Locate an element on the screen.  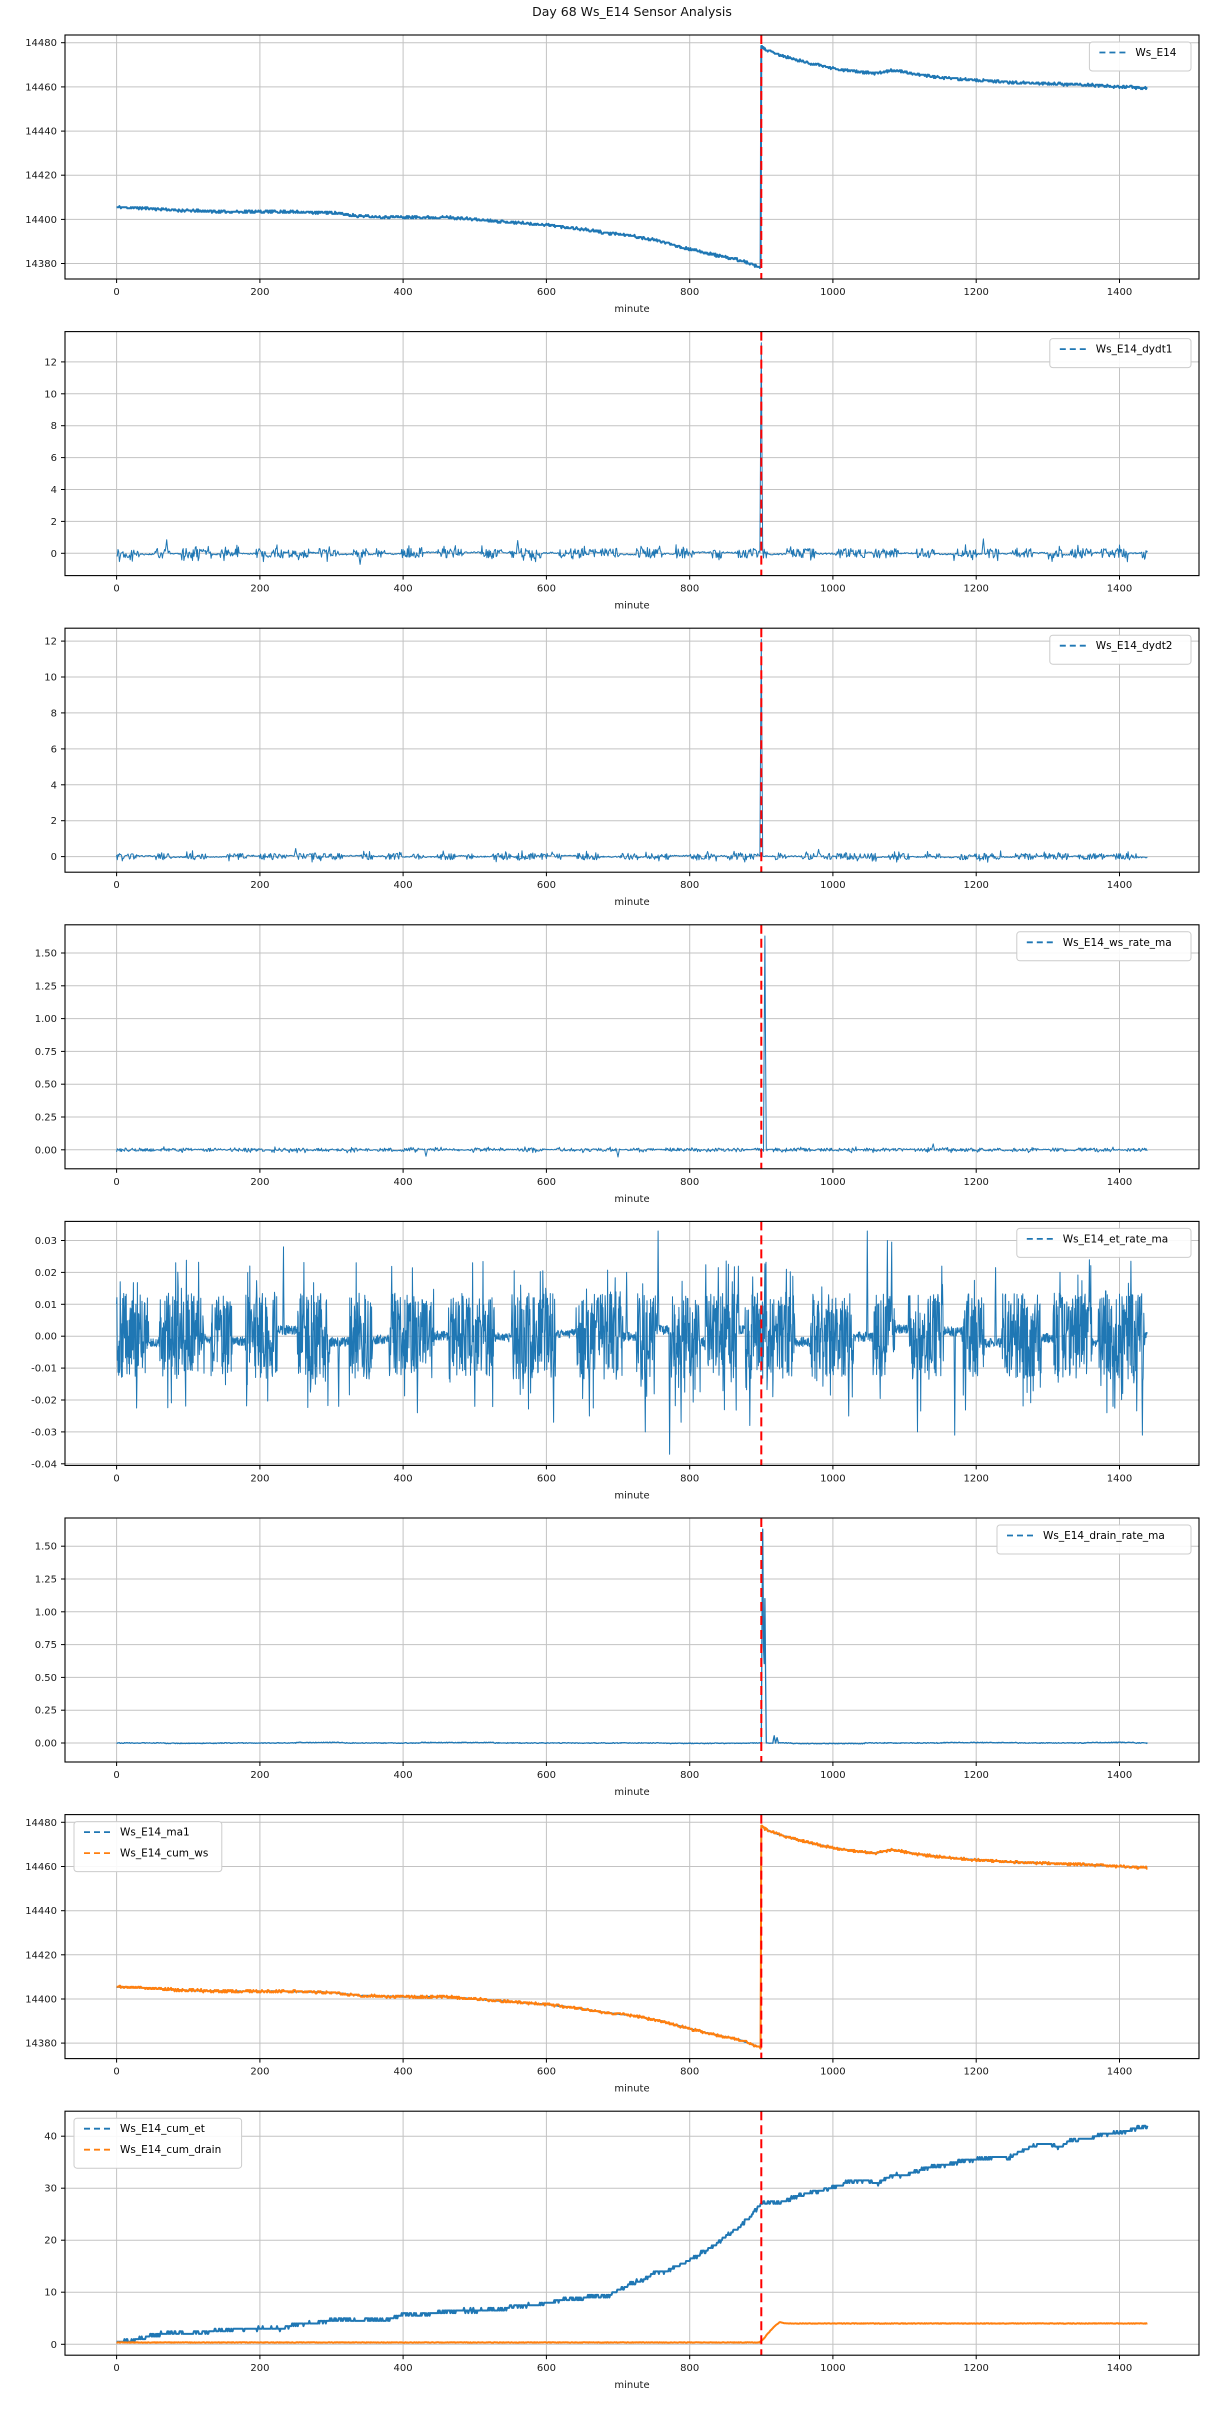
series-line-Ws_E14 is located at coordinates (632, 157).